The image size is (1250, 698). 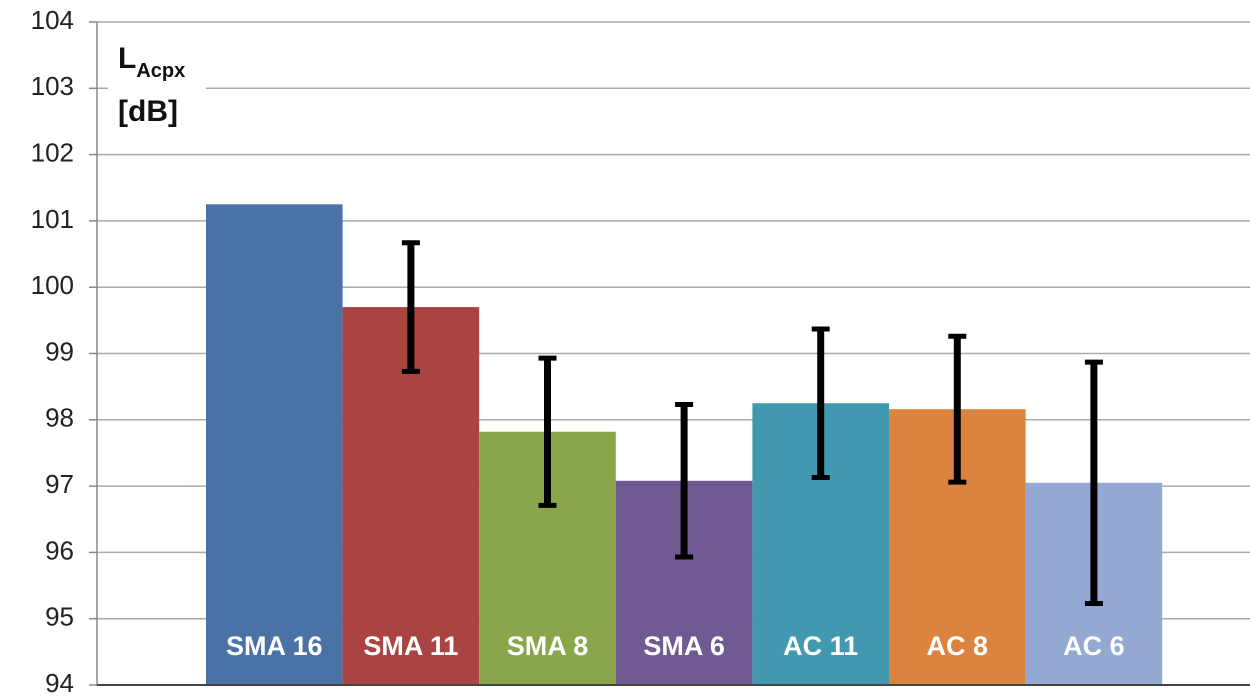 I want to click on y-unit: [dB], so click(x=148, y=111).